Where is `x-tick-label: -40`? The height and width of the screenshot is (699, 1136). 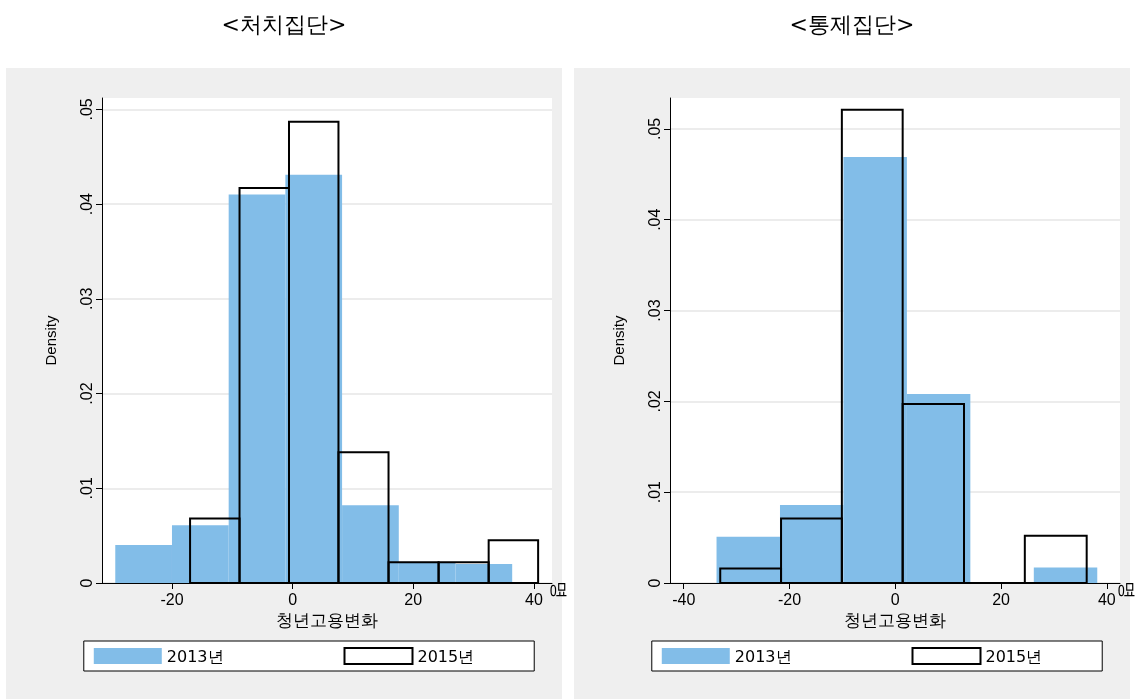
x-tick-label: -40 is located at coordinates (684, 599).